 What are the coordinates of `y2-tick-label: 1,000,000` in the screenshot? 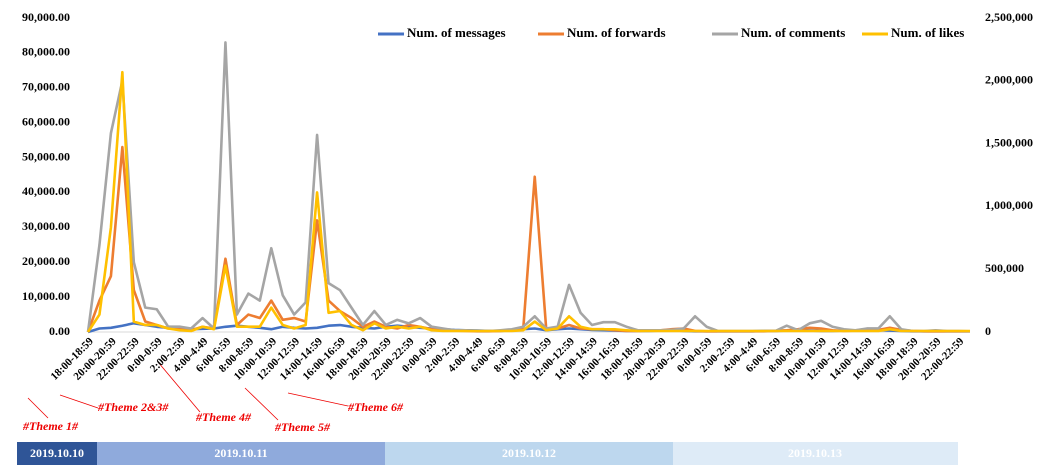 It's located at (1009, 205).